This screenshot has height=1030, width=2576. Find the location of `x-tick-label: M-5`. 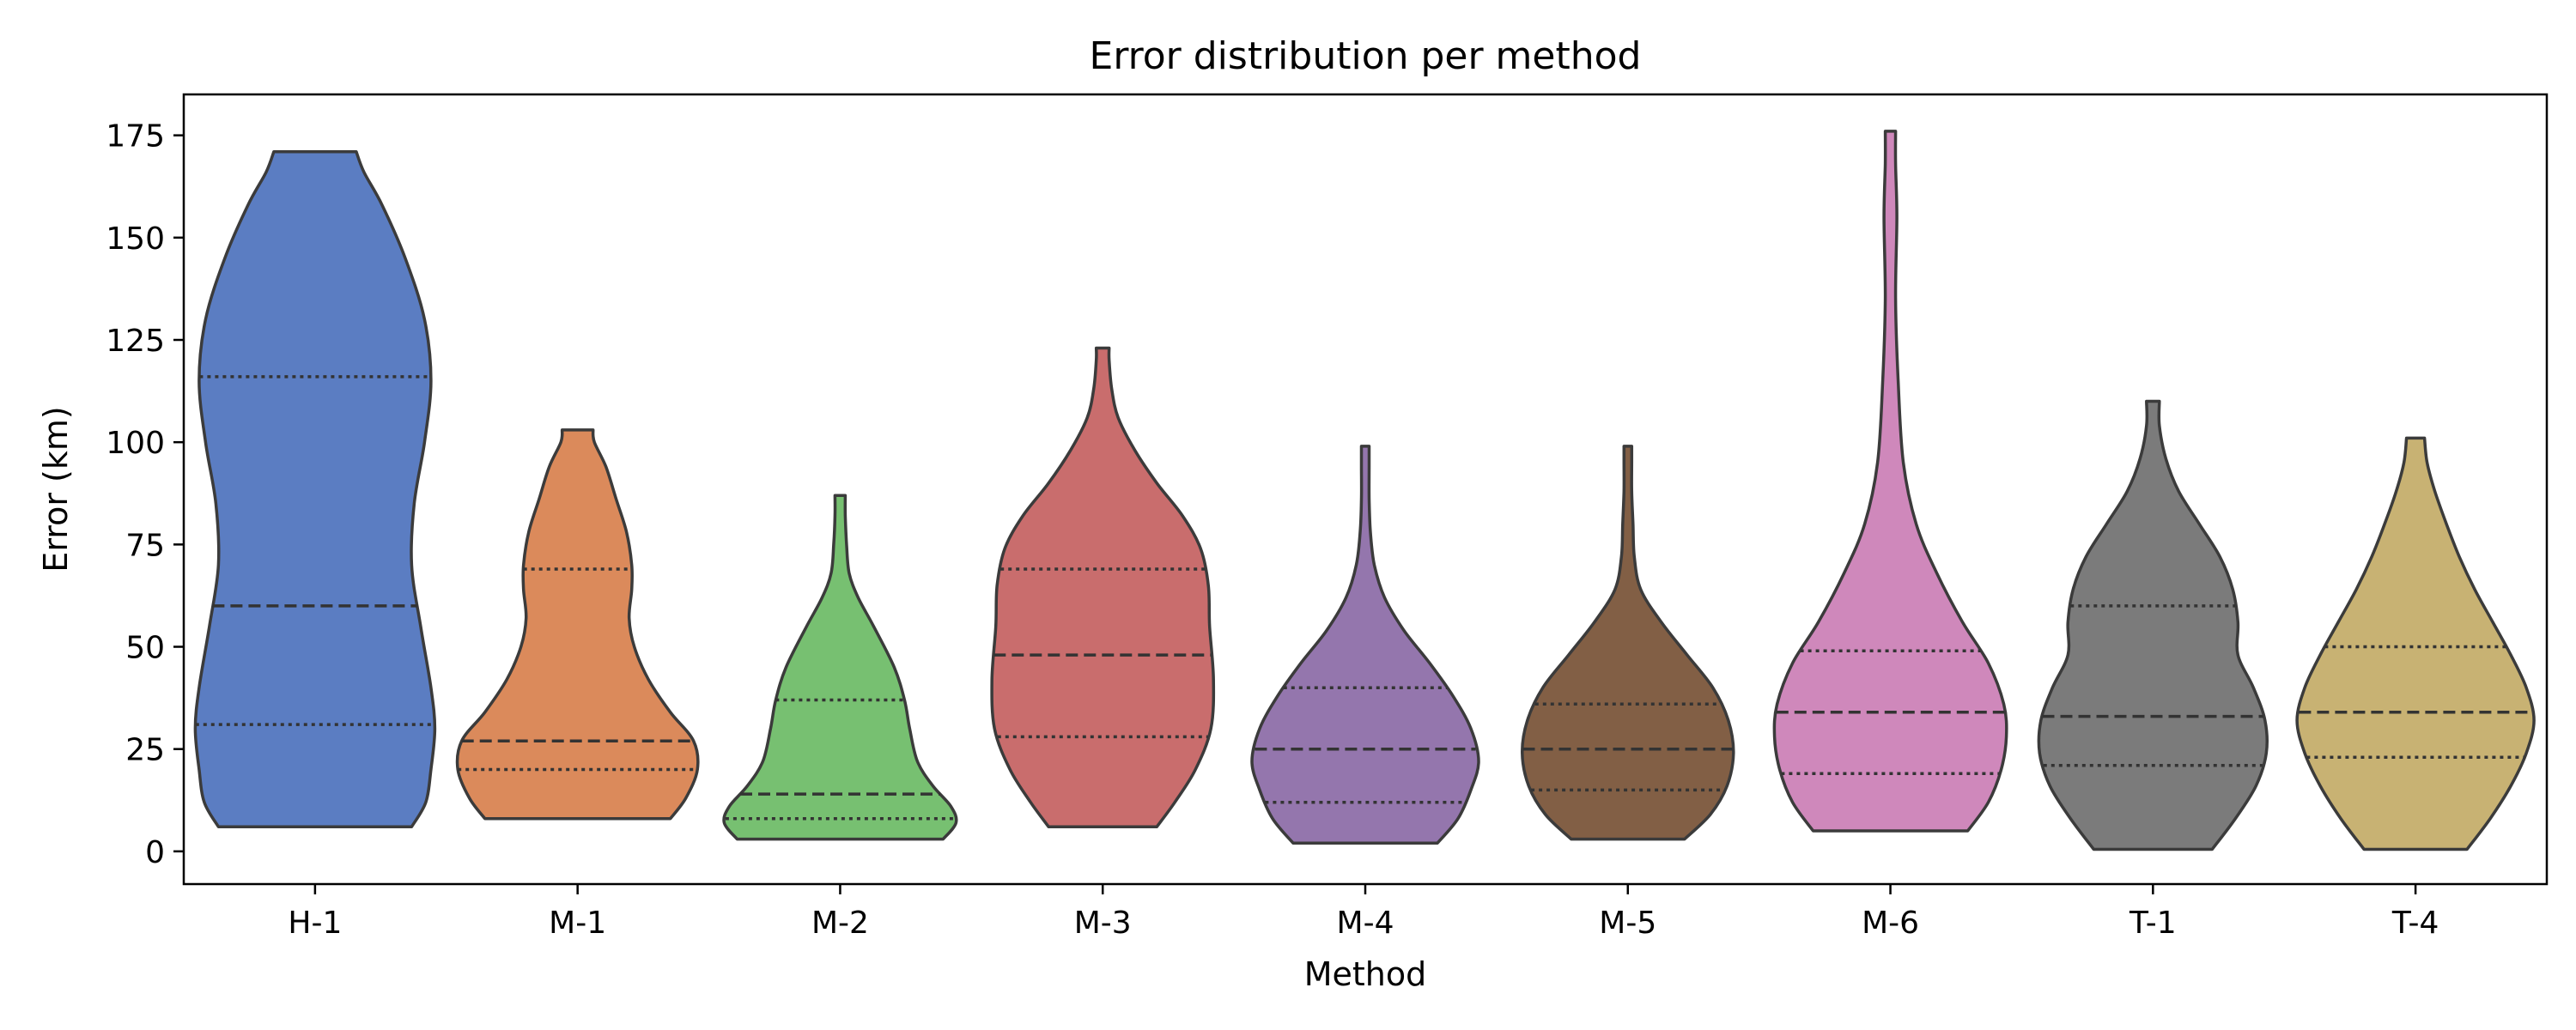

x-tick-label: M-5 is located at coordinates (1627, 923).